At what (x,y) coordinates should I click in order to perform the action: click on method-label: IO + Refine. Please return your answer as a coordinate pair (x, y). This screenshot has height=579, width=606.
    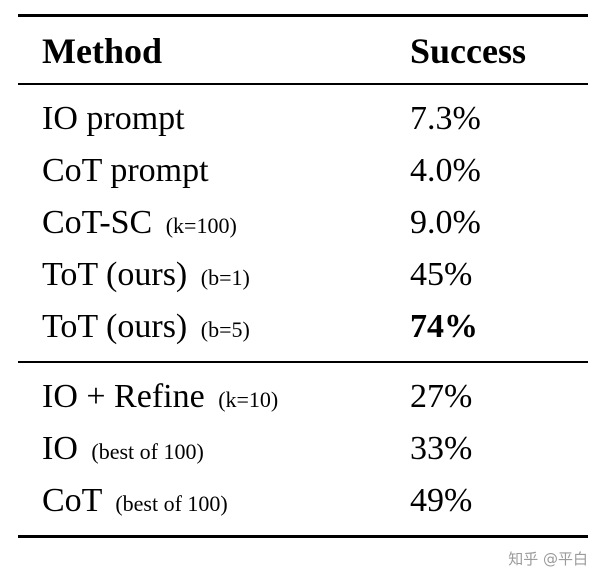
    Looking at the image, I should click on (123, 396).